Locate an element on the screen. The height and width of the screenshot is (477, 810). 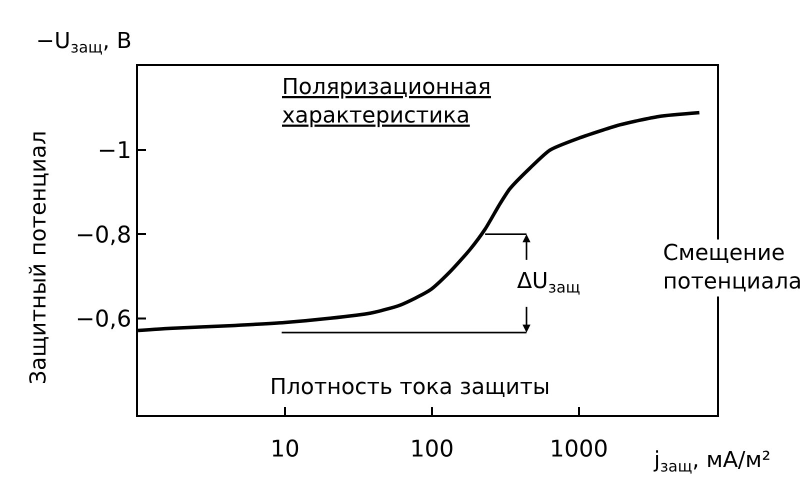
x-tick-label: 1000 is located at coordinates (579, 449).